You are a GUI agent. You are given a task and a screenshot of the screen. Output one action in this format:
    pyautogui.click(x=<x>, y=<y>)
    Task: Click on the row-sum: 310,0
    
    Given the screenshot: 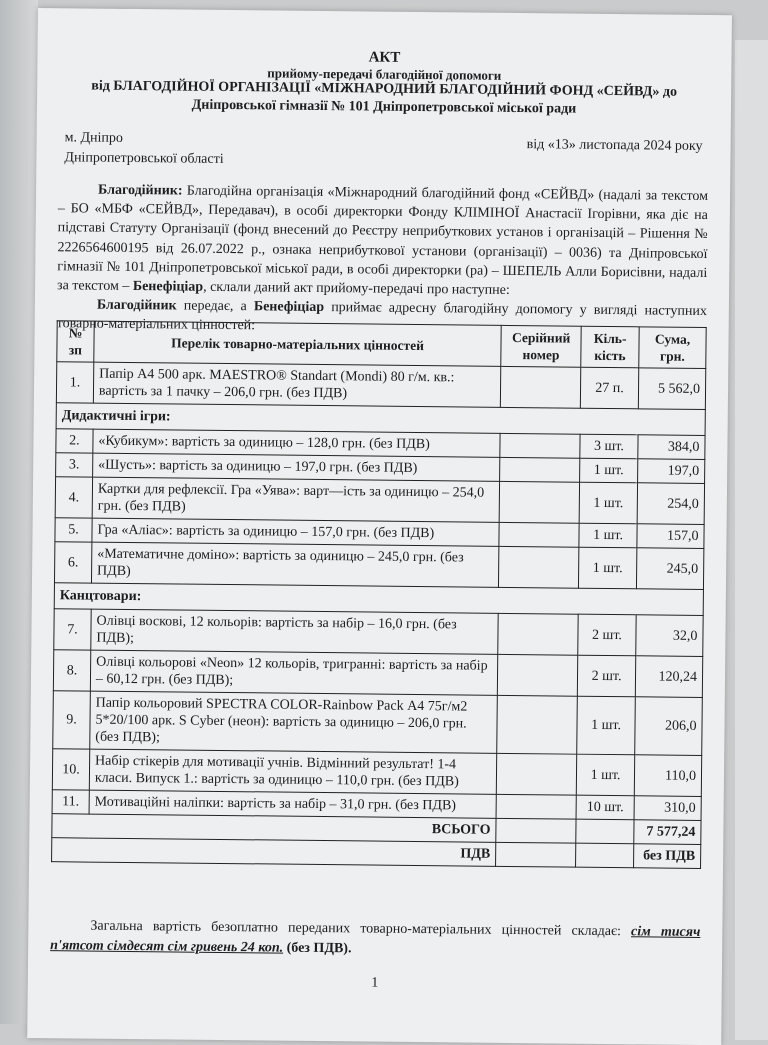 What is the action you would take?
    pyautogui.click(x=668, y=808)
    